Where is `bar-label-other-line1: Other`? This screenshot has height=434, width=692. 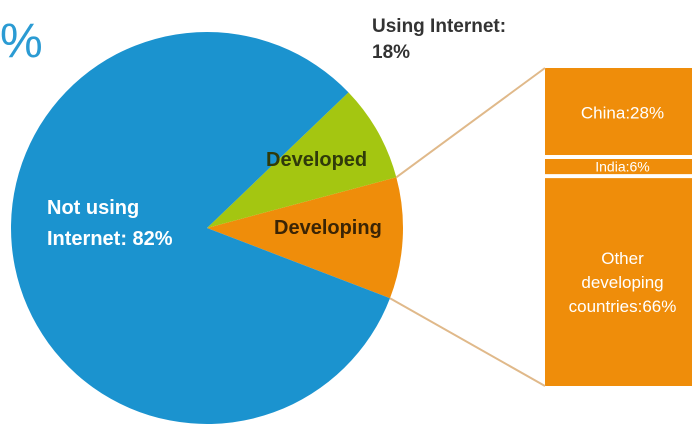 bar-label-other-line1: Other is located at coordinates (622, 258).